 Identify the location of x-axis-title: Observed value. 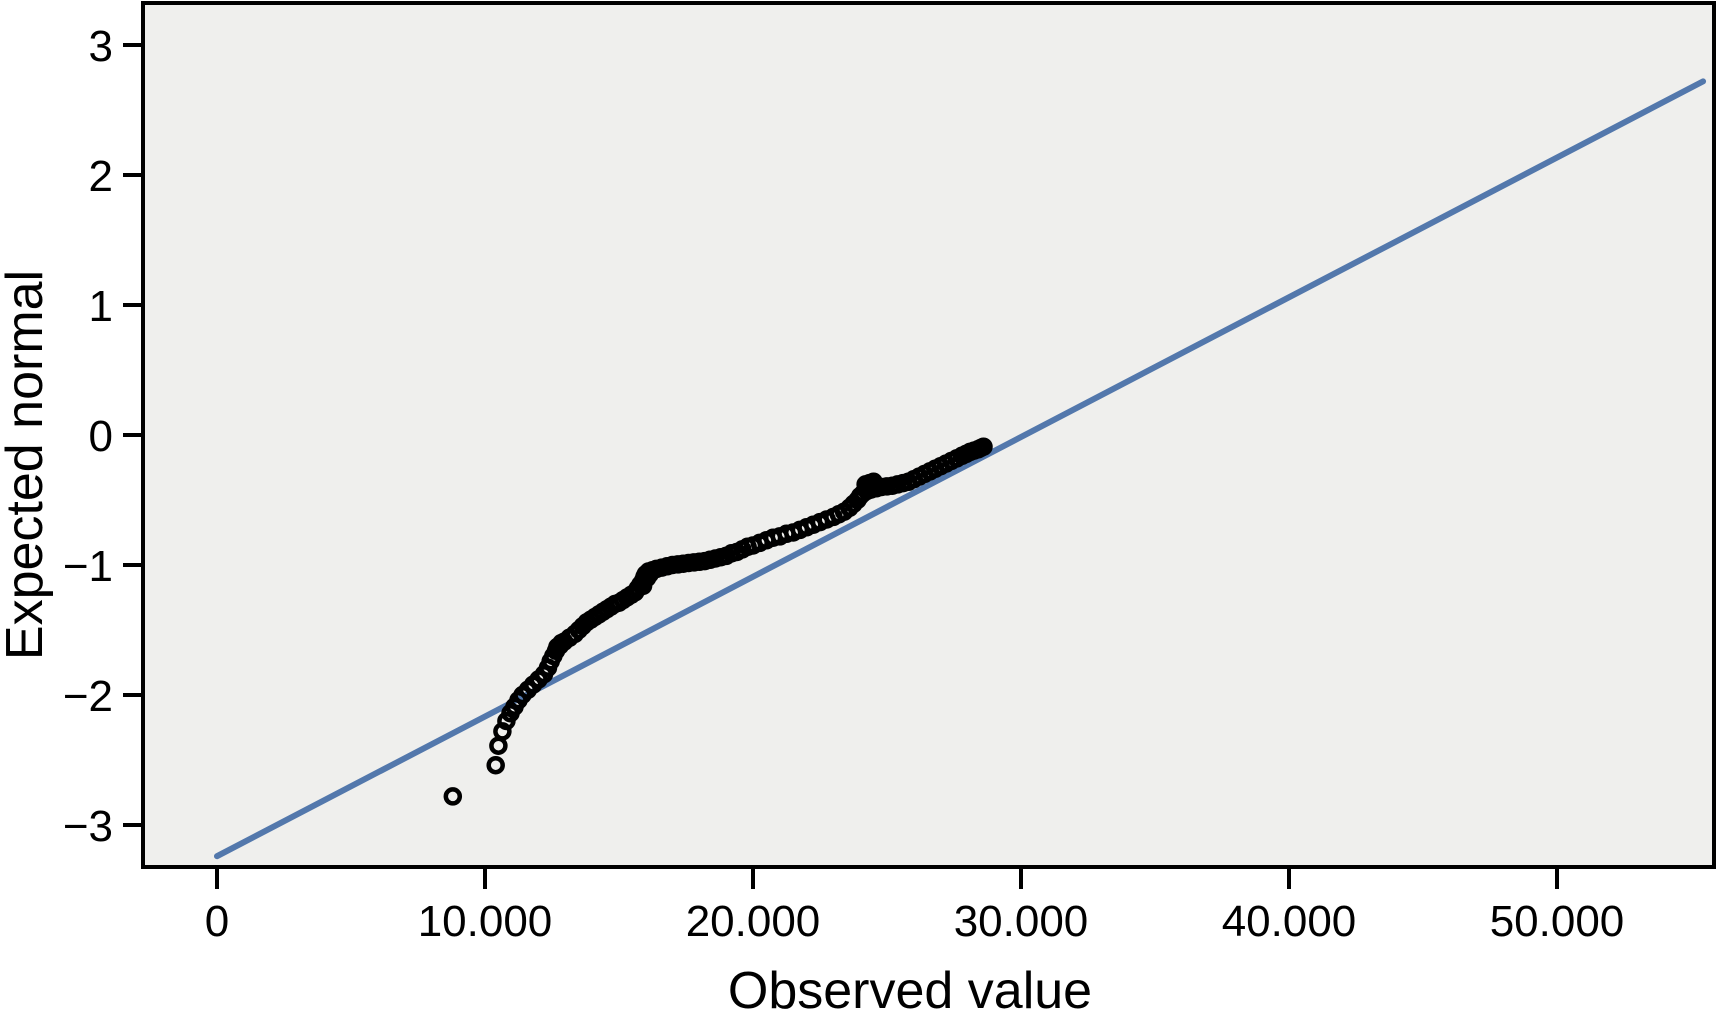
(910, 991).